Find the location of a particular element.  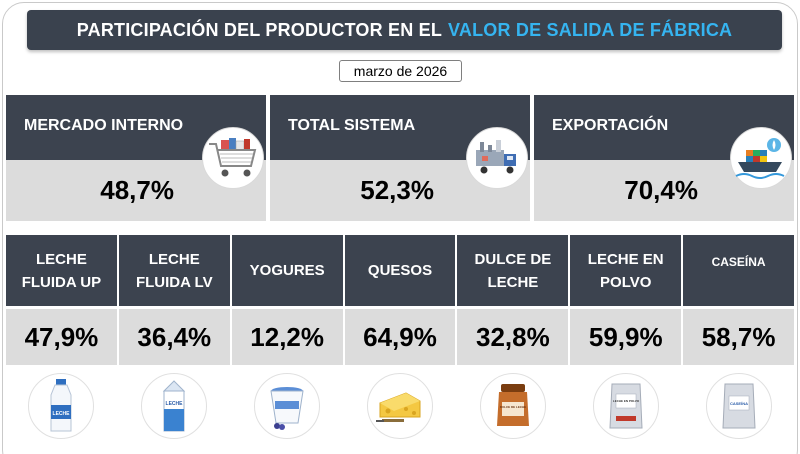

svg-text: LECHE EN POLVO is located at coordinates (626, 401).